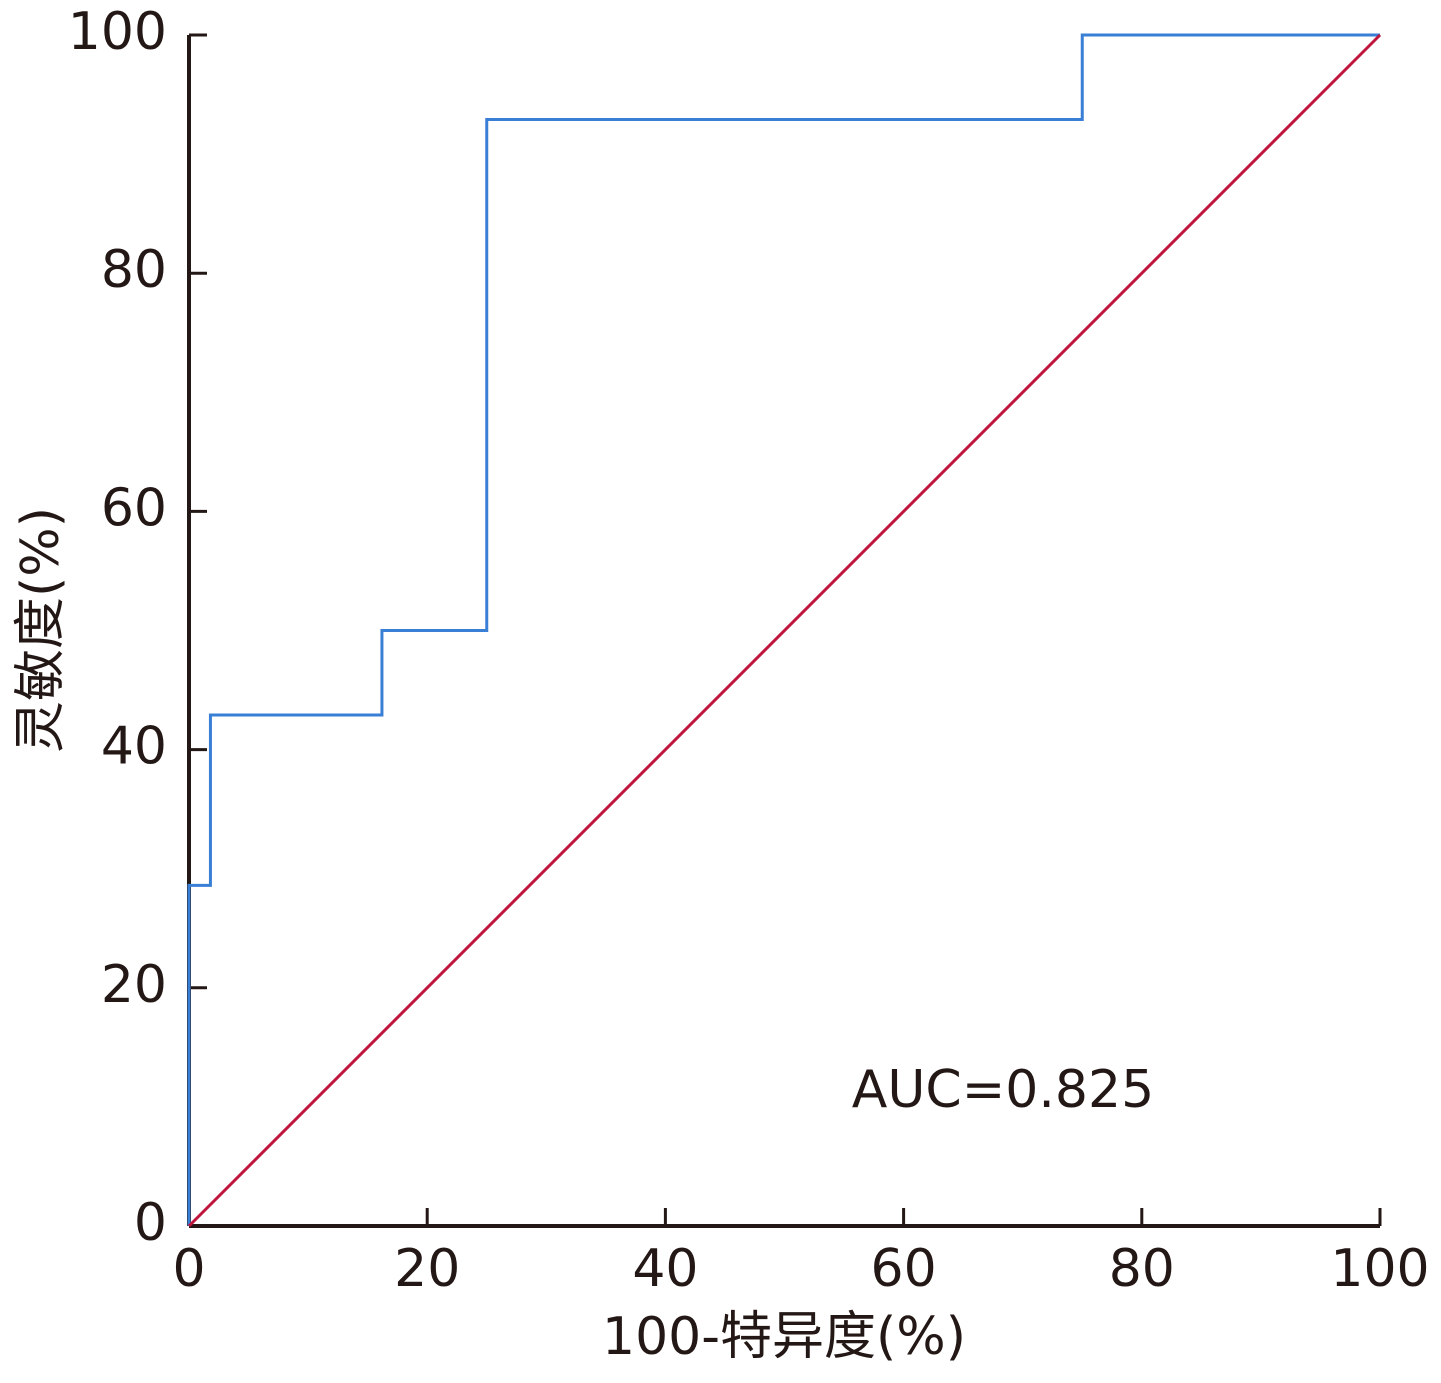 This screenshot has height=1383, width=1441. Describe the element at coordinates (134, 508) in the screenshot. I see `y-tick-label: 60` at that location.